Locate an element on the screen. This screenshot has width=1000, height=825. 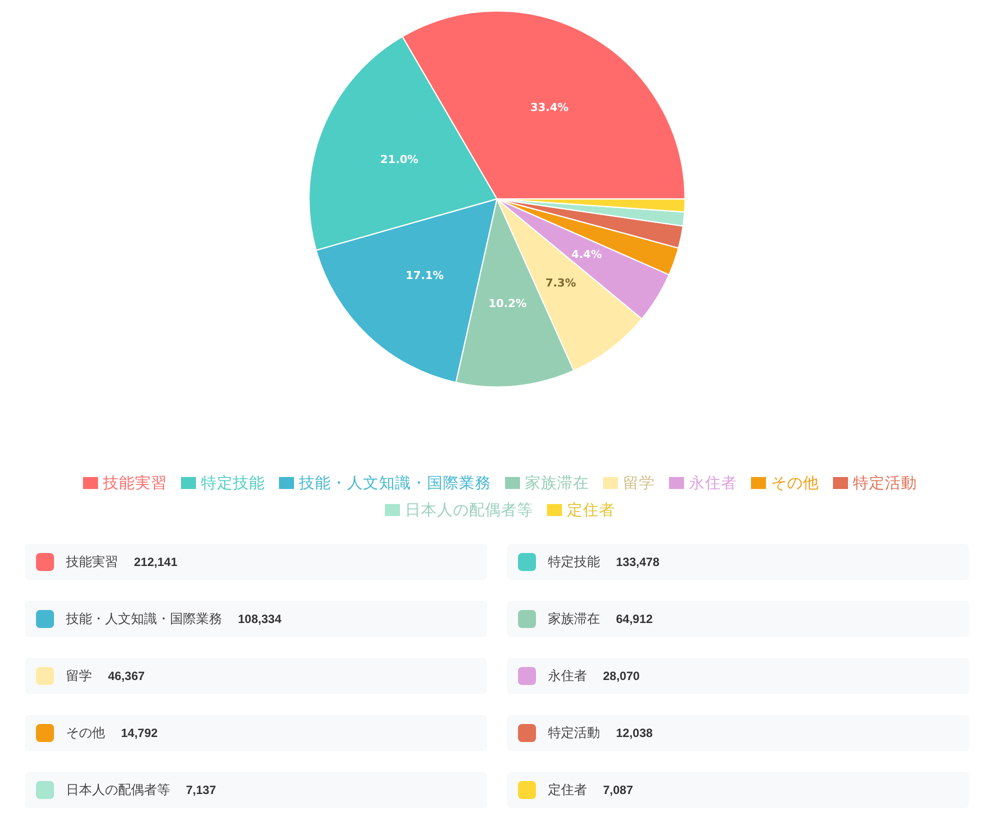
data-label: 33.4% is located at coordinates (549, 107).